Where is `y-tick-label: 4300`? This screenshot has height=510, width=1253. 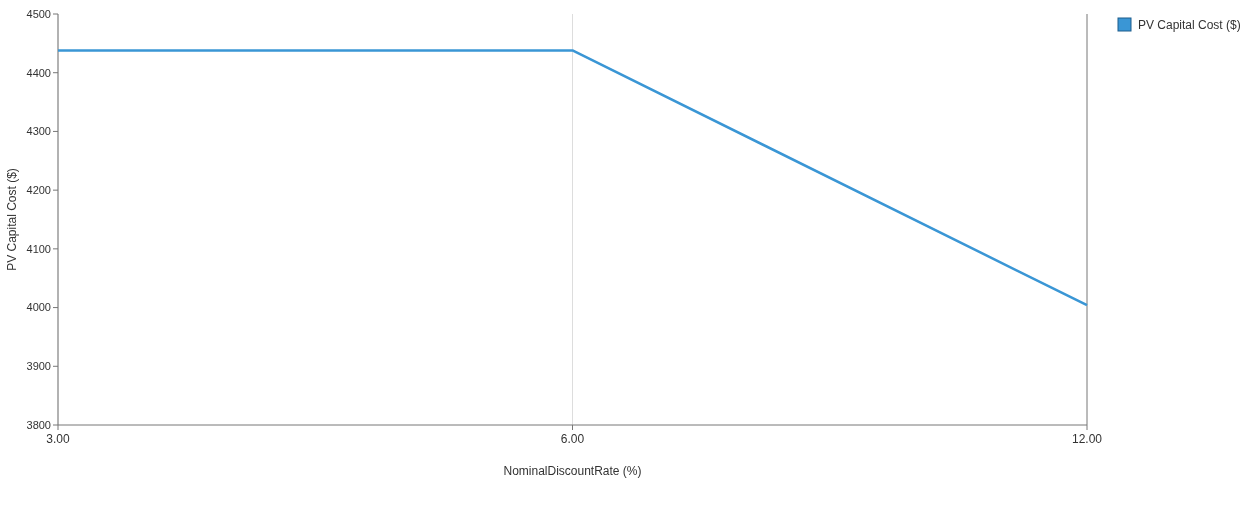 y-tick-label: 4300 is located at coordinates (38, 131).